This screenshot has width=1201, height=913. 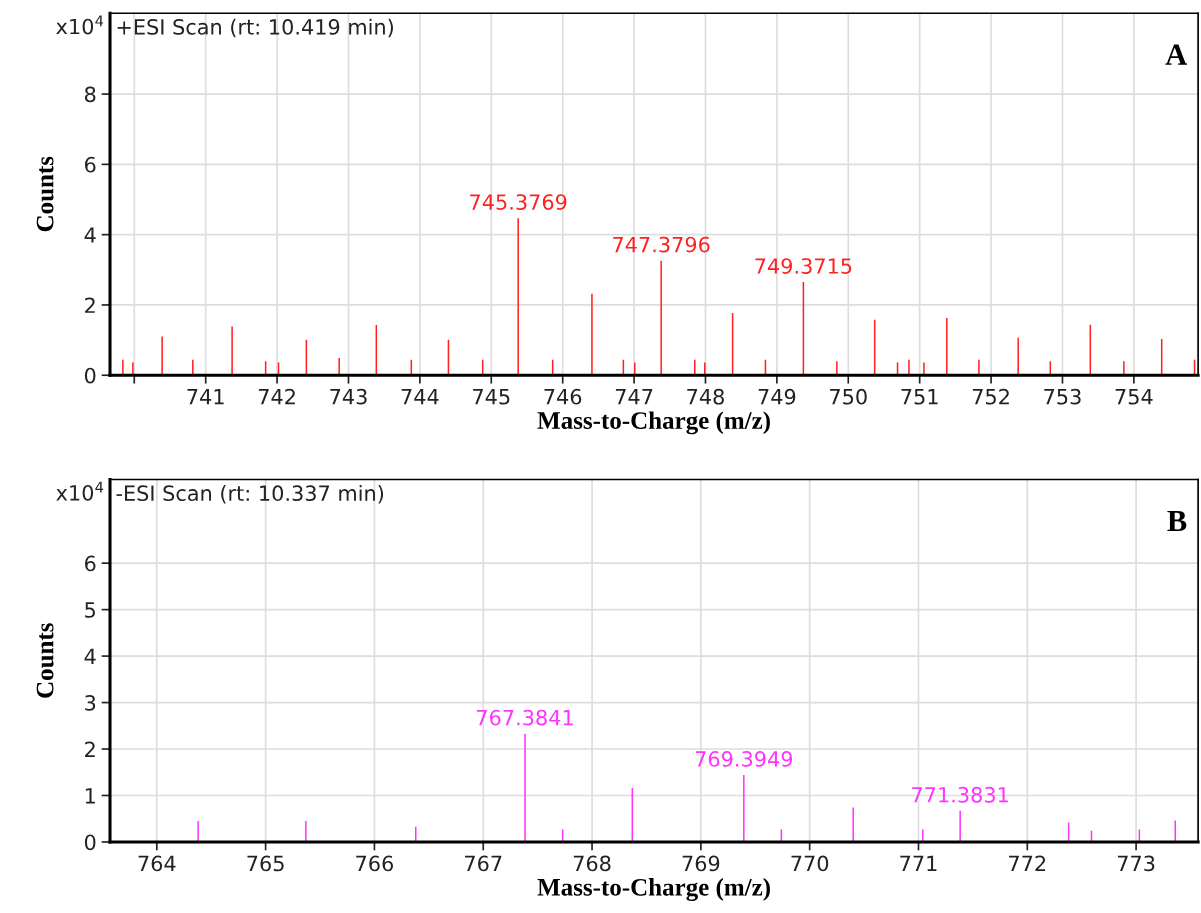 What do you see at coordinates (848, 396) in the screenshot?
I see `x-tick-label: 750` at bounding box center [848, 396].